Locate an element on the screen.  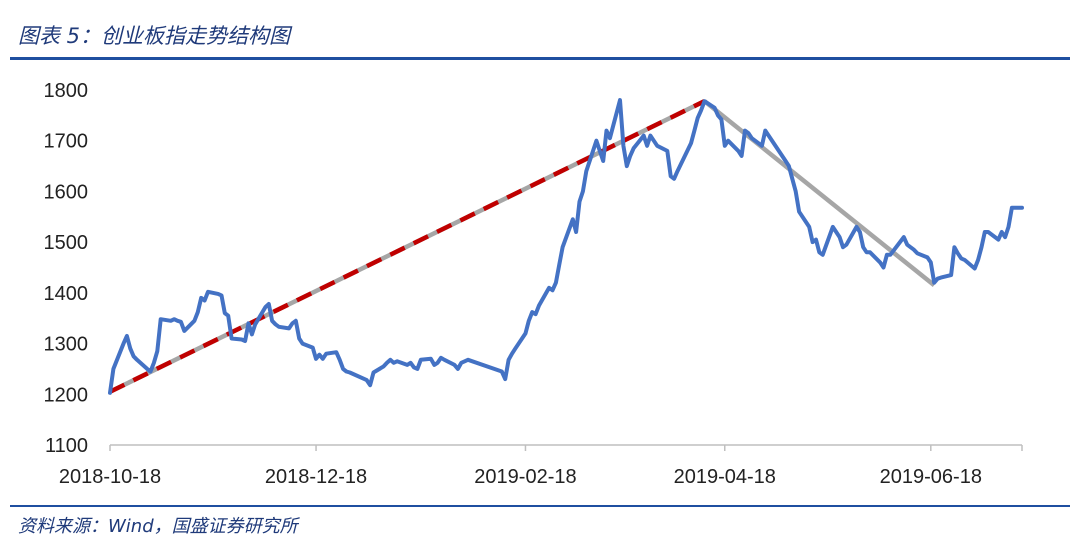
x-tick-label: 2019-02-18 is located at coordinates (525, 477).